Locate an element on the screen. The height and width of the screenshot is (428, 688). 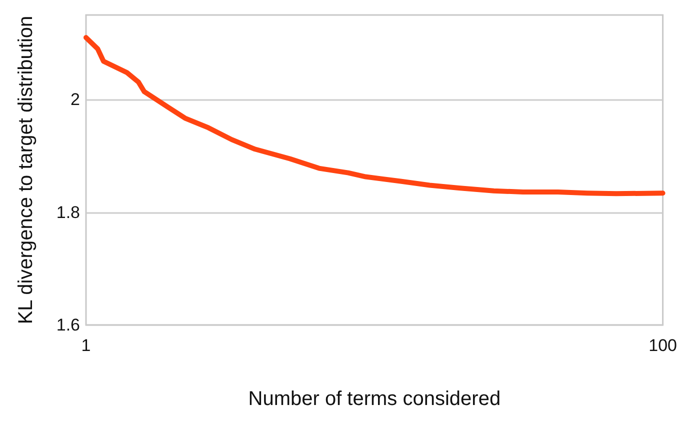
x-tick-label: 100 is located at coordinates (663, 345).